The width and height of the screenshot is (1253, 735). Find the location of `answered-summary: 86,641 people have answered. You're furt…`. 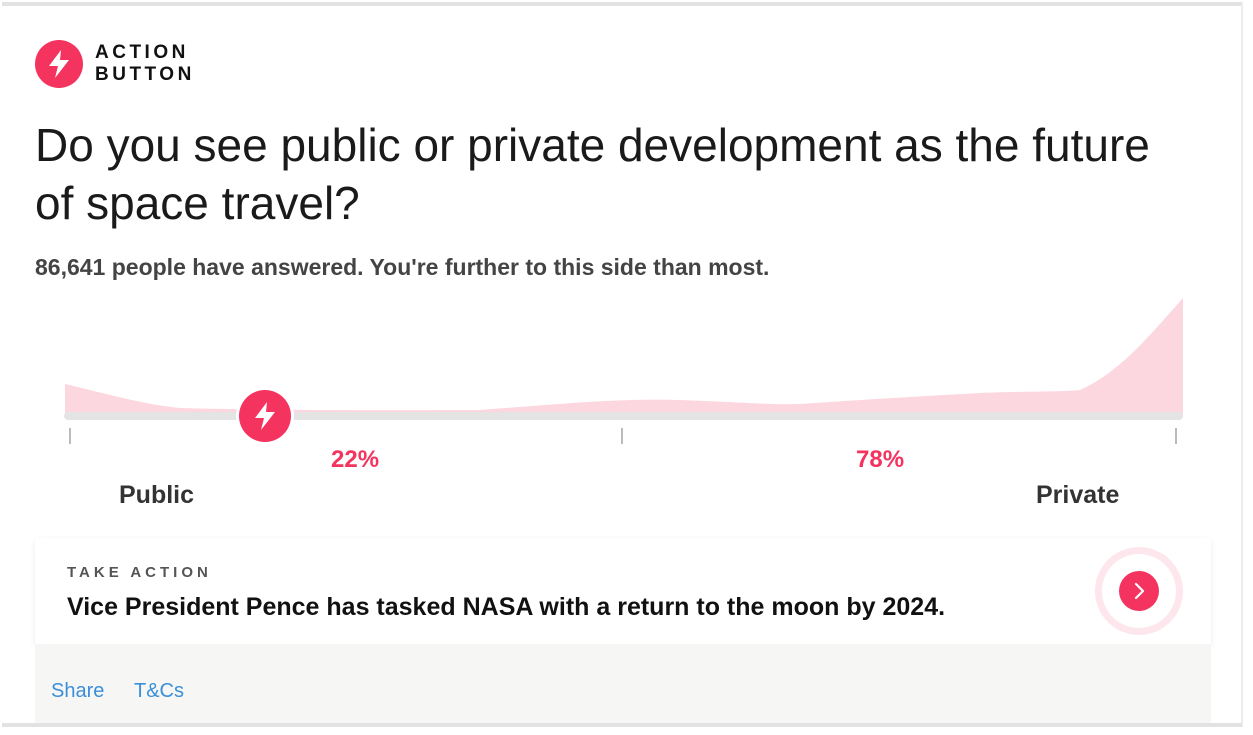

answered-summary: 86,641 people have answered. You're furt… is located at coordinates (402, 267).